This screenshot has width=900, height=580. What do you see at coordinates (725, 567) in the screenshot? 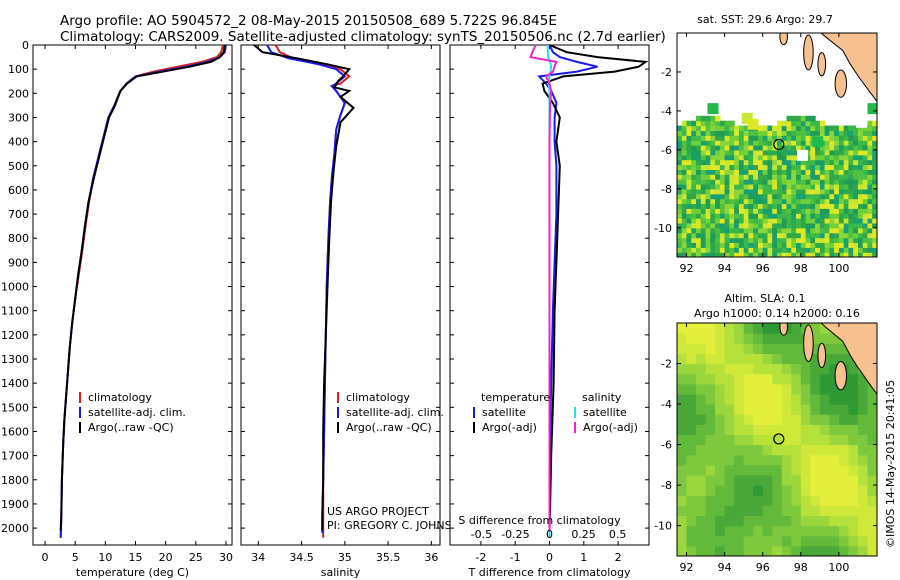
I see `sla_map-x-tick-label: 94` at bounding box center [725, 567].